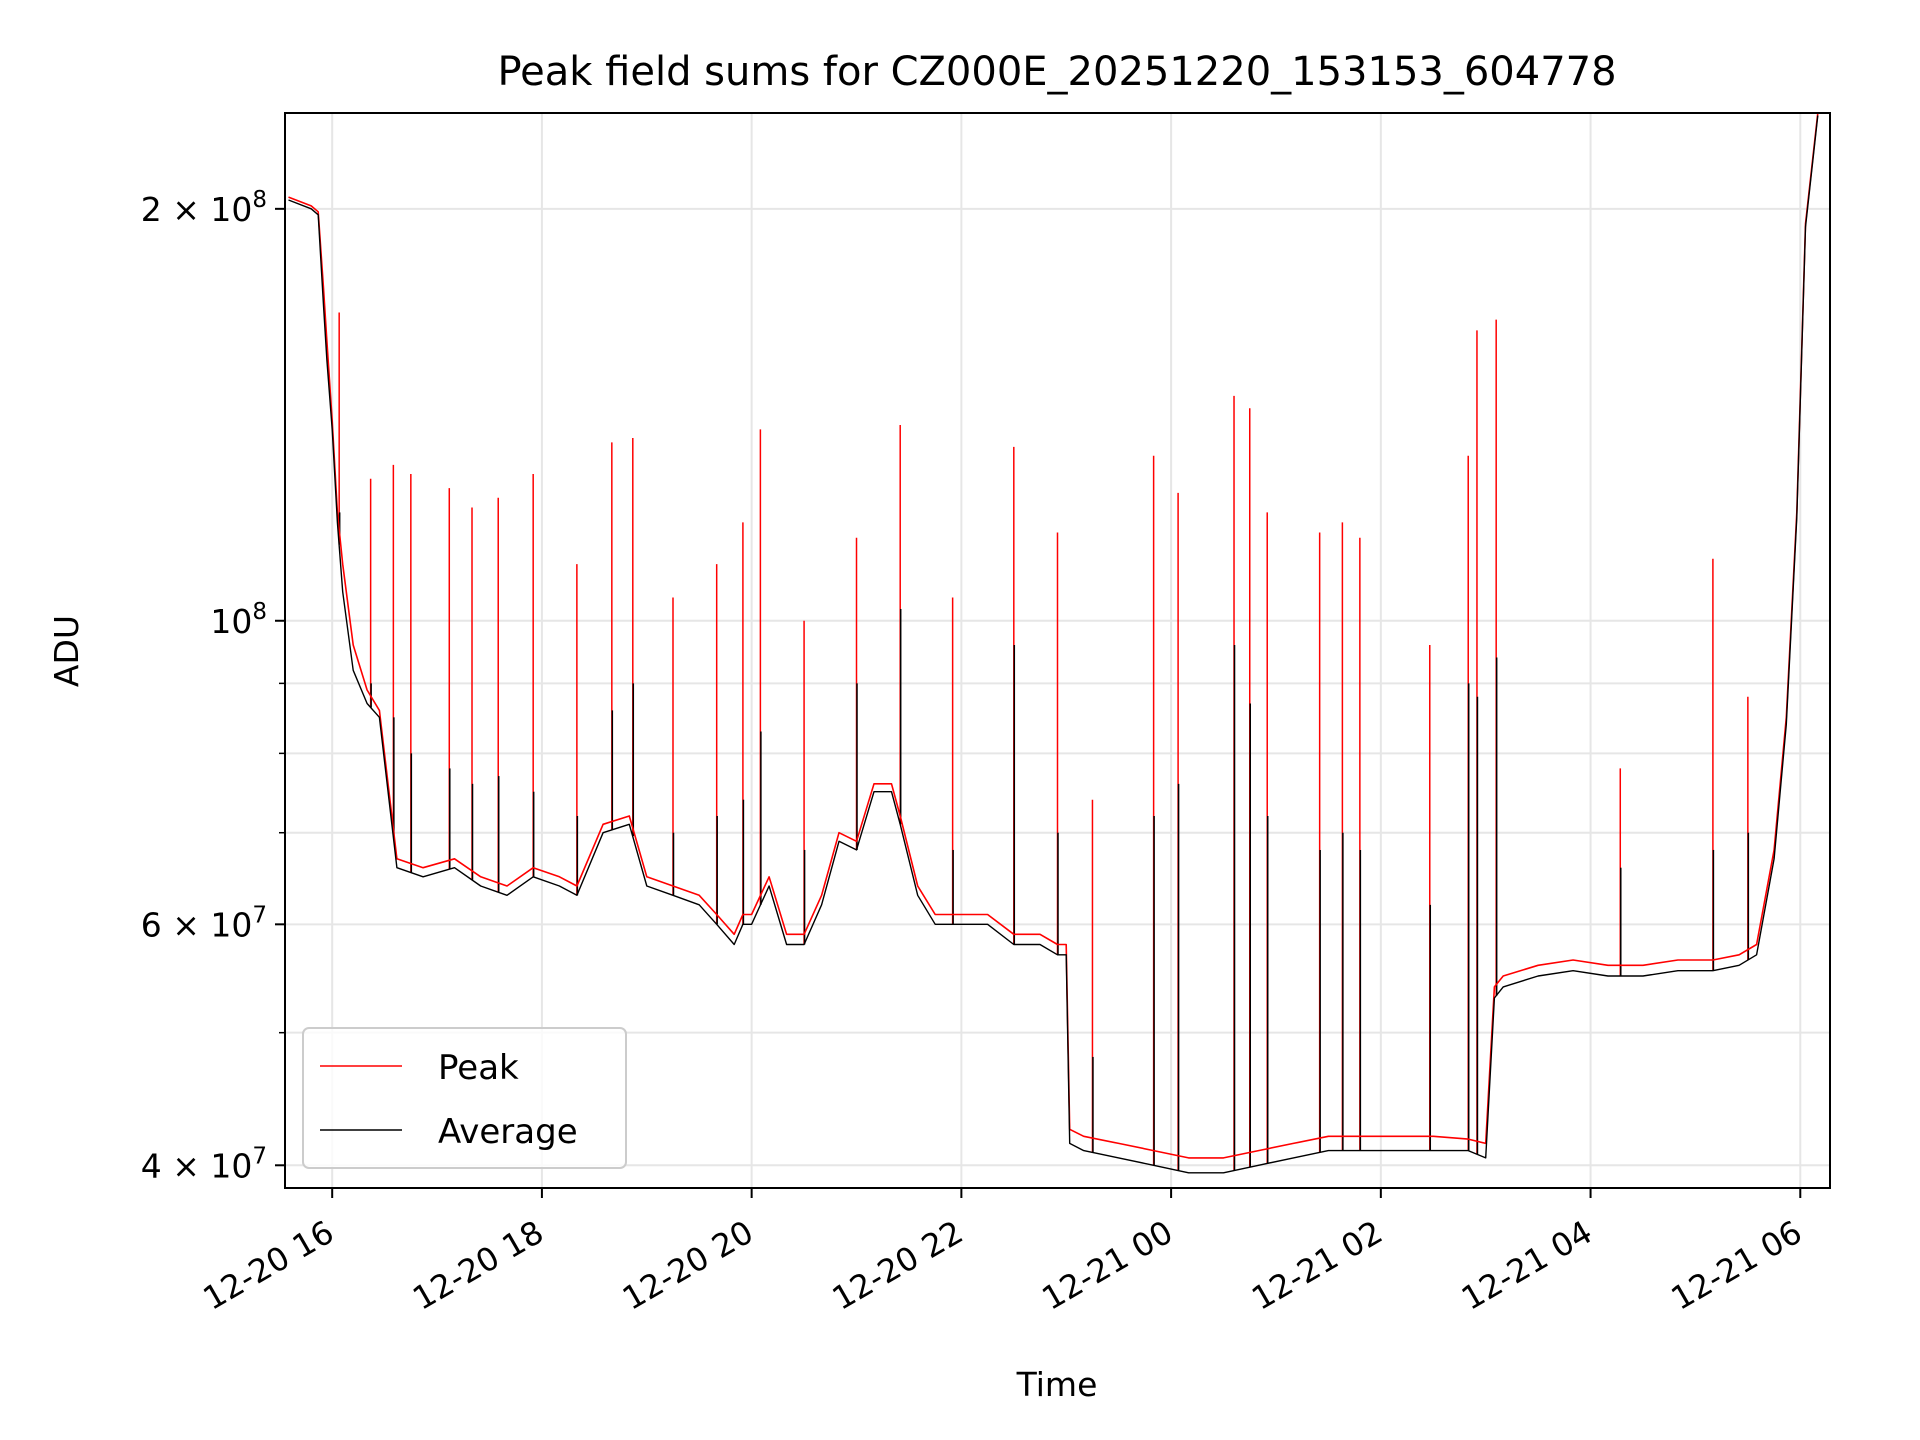  Describe the element at coordinates (508, 1132) in the screenshot. I see `legend-average-label: Average` at that location.